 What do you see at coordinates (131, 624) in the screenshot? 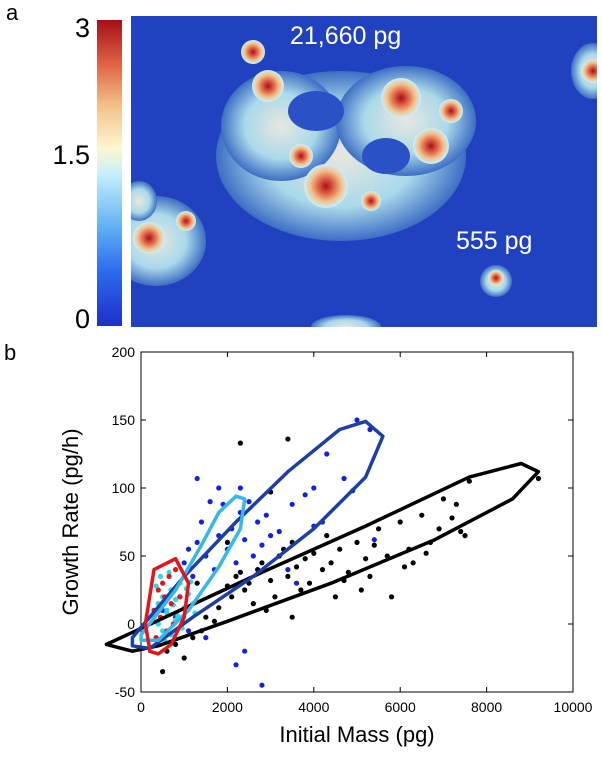
I see `y-tick-label: 0` at bounding box center [131, 624].